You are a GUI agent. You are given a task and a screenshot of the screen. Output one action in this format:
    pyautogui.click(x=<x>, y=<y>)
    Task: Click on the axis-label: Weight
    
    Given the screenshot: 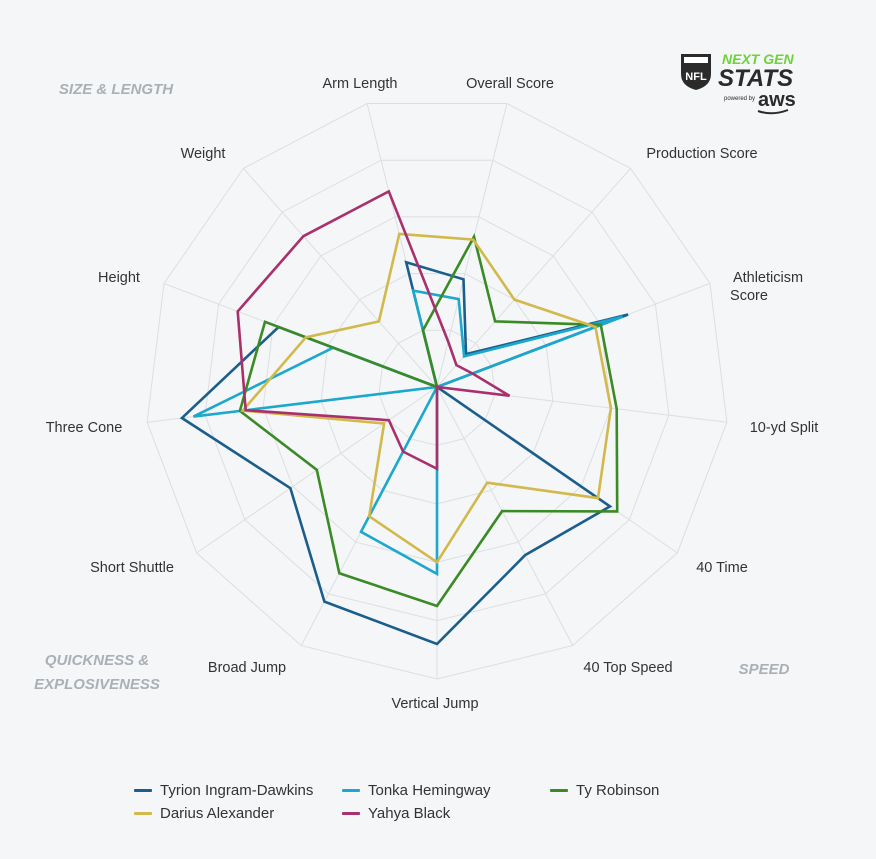 What is the action you would take?
    pyautogui.click(x=203, y=154)
    